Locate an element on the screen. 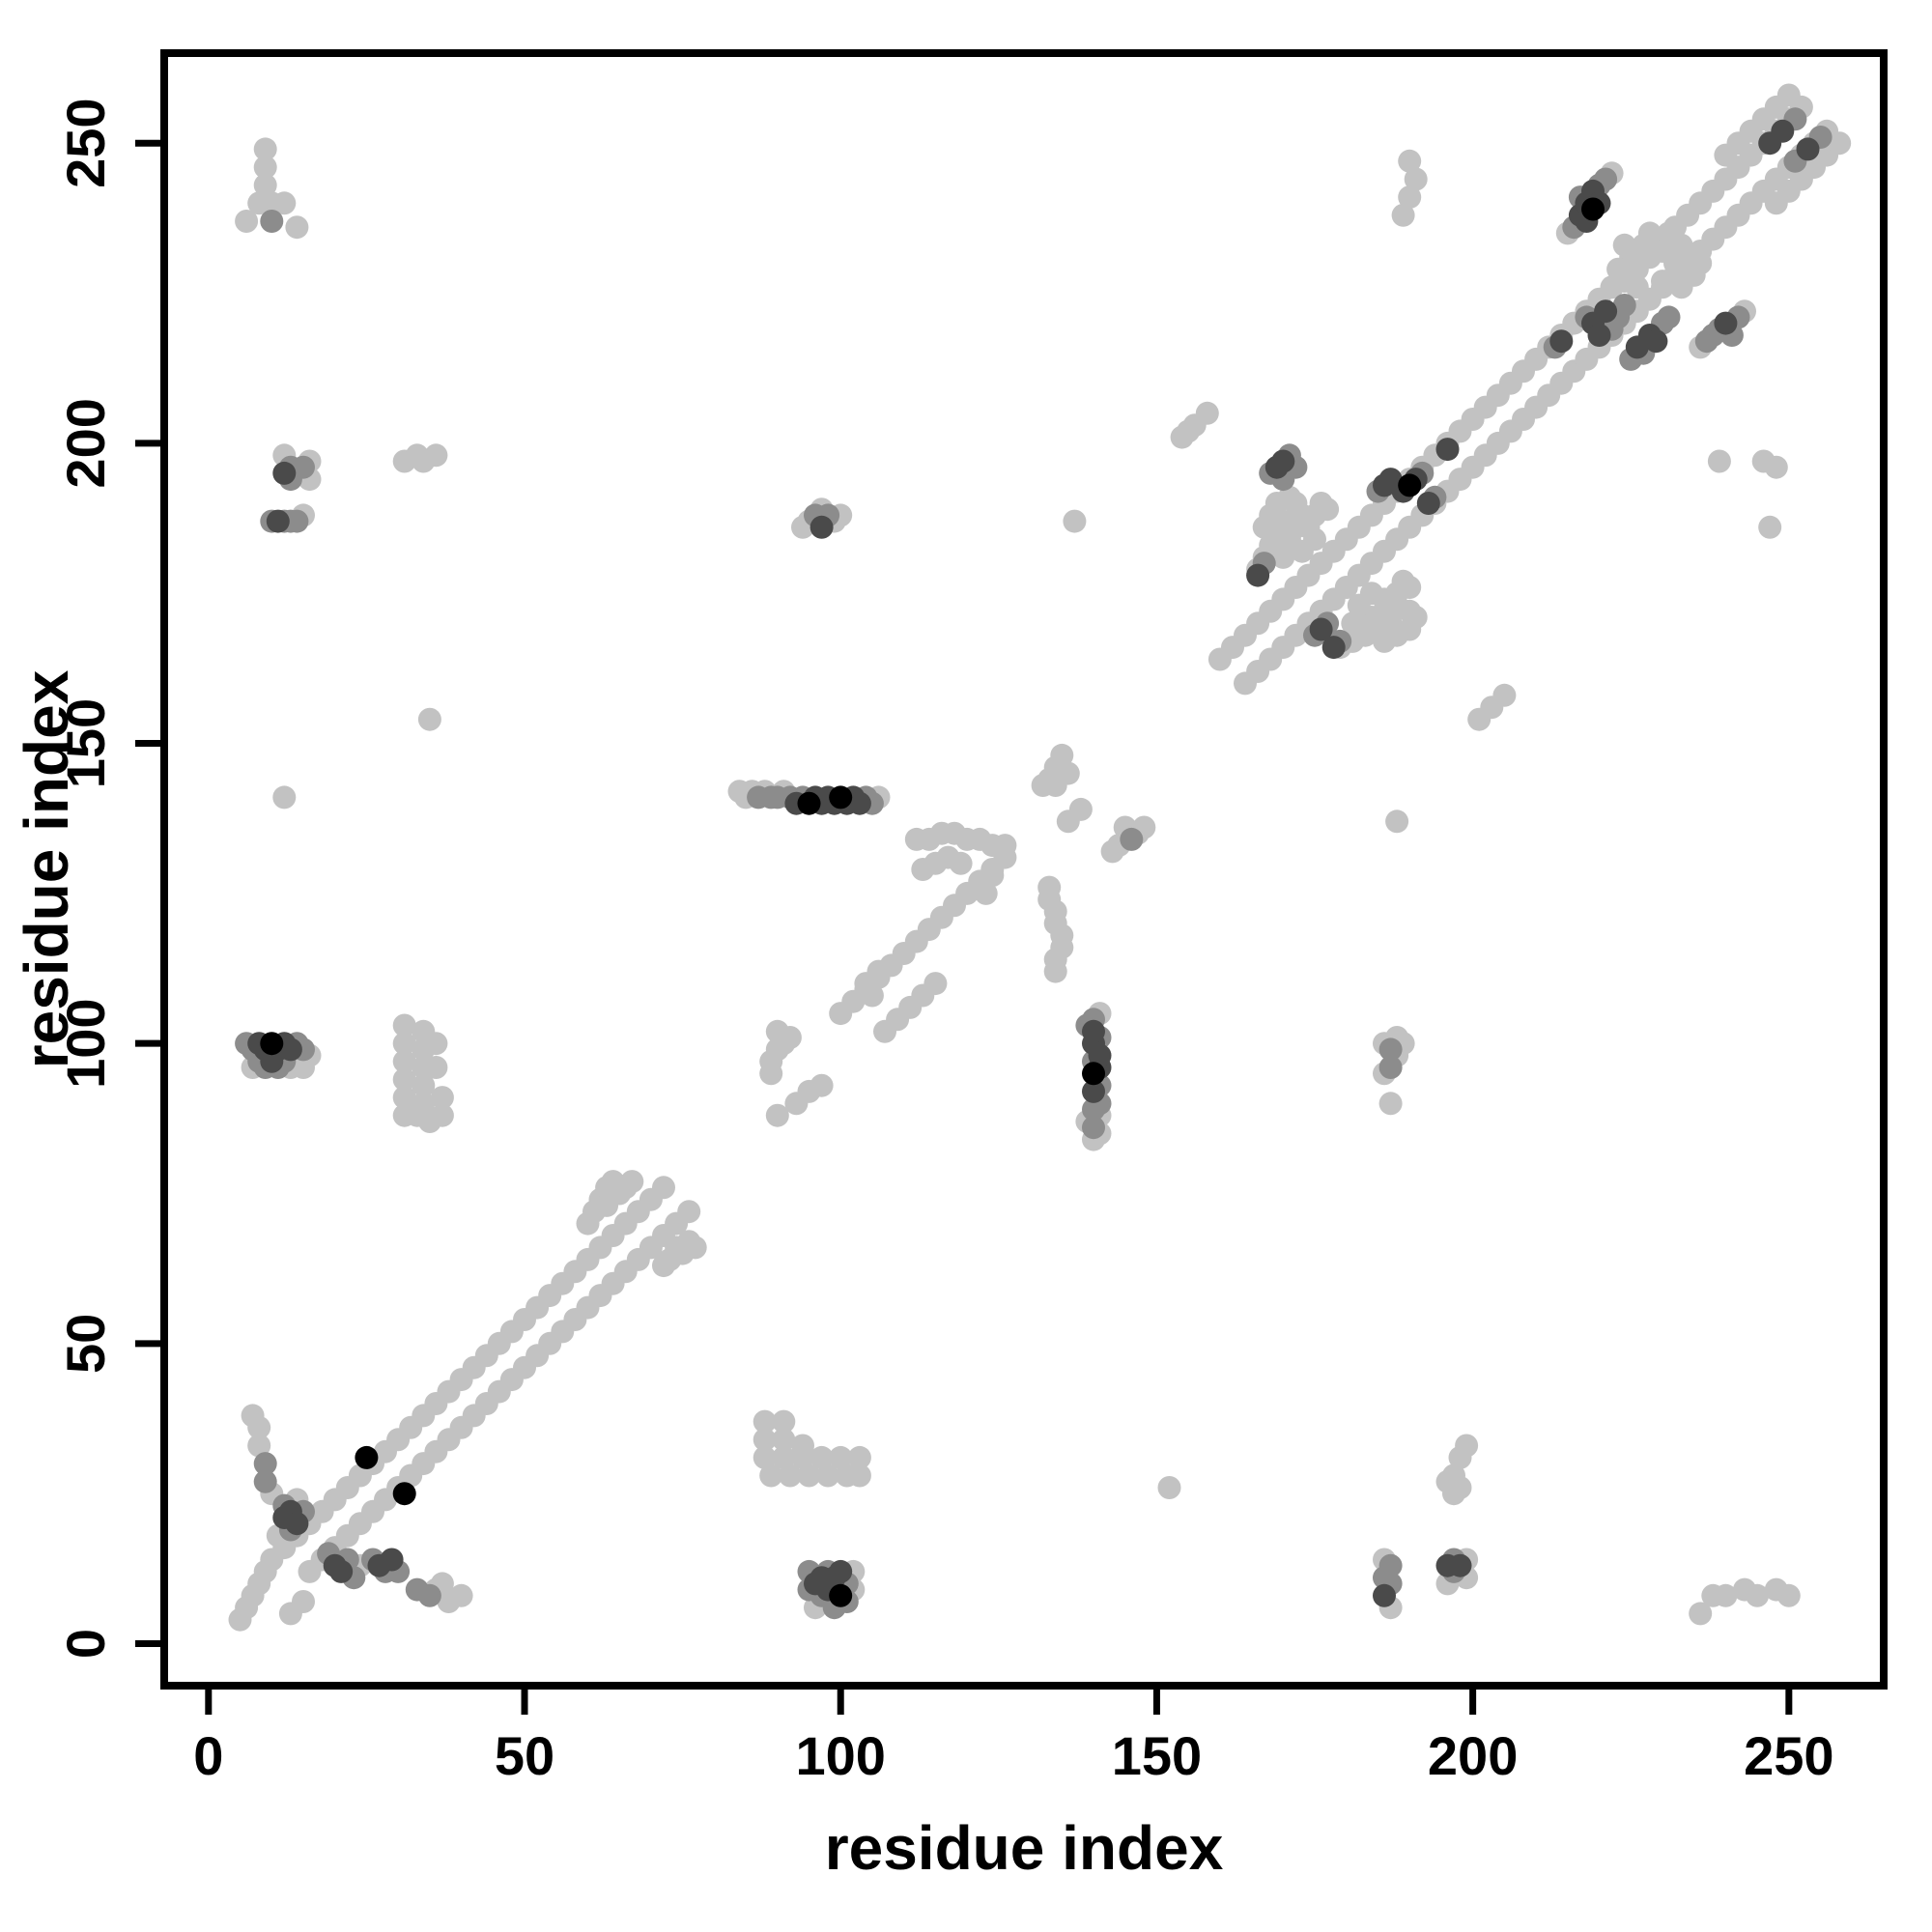  x-tick-label: 150 is located at coordinates (1157, 1755).